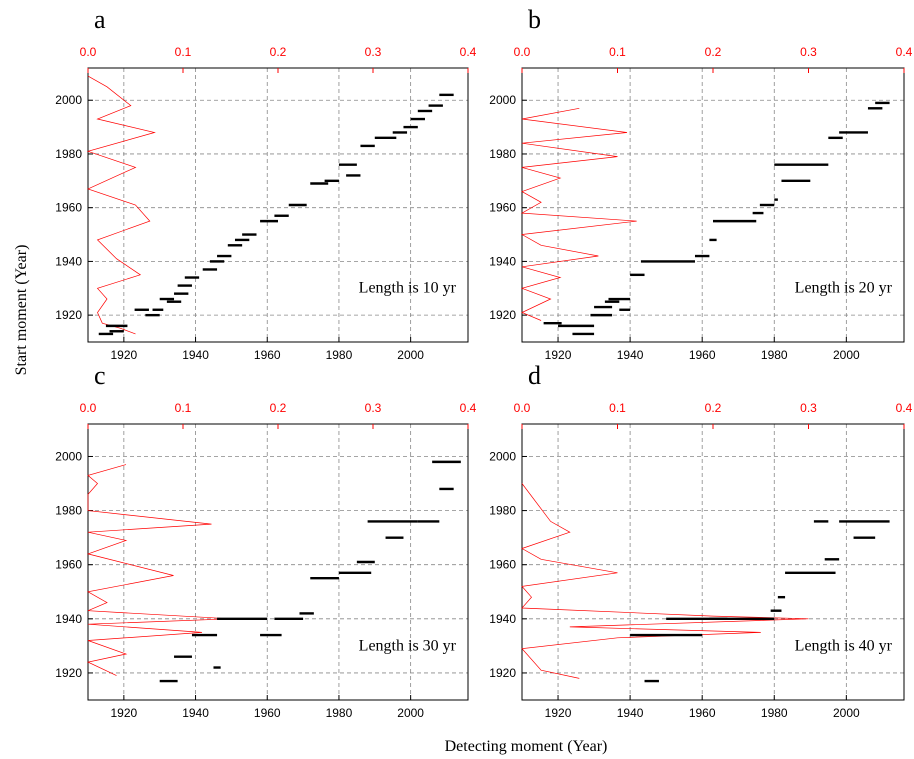 The image size is (914, 759). Describe the element at coordinates (844, 288) in the screenshot. I see `length-annotation: Length is 20 yr` at that location.